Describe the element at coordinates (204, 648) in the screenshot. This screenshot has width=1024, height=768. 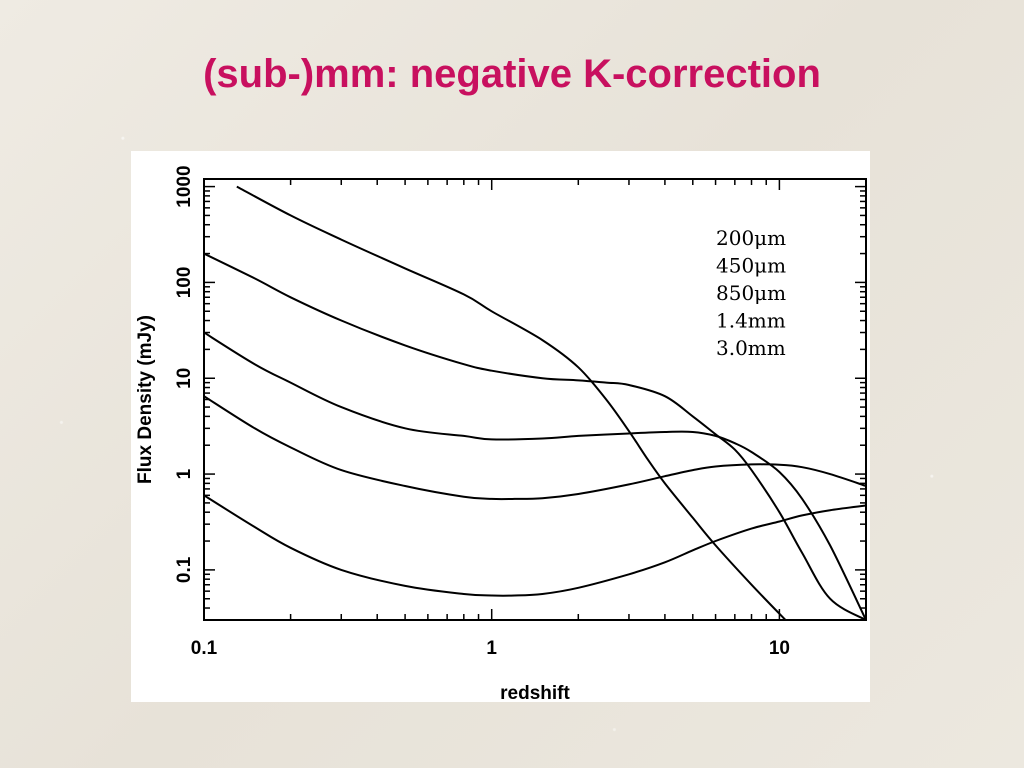
I see `x-tick-label: 0.1` at that location.